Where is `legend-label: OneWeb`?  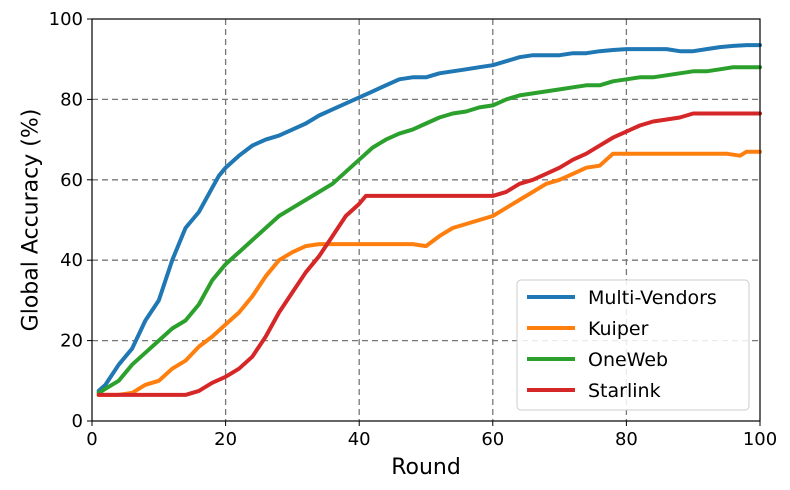
legend-label: OneWeb is located at coordinates (628, 360).